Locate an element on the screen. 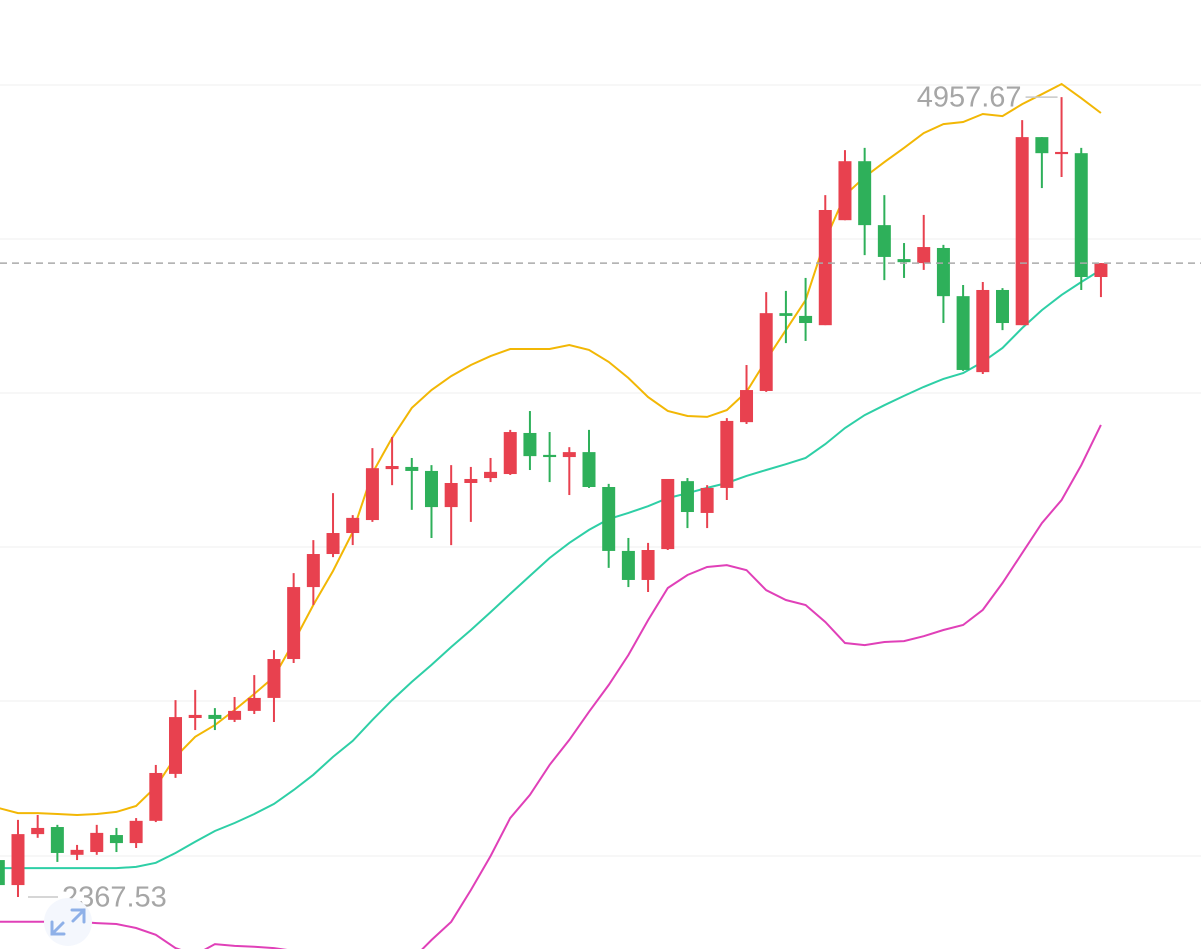  icon-arrows is located at coordinates (68, 922).